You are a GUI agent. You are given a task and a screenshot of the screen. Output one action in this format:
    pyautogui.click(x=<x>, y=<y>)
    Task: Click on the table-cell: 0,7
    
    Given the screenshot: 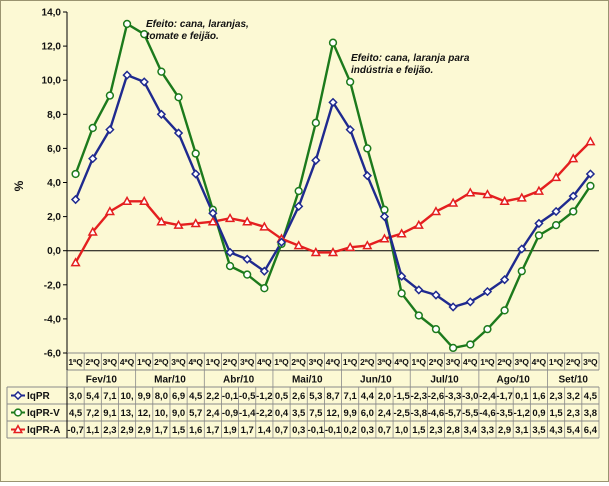 What is the action you would take?
    pyautogui.click(x=281, y=430)
    